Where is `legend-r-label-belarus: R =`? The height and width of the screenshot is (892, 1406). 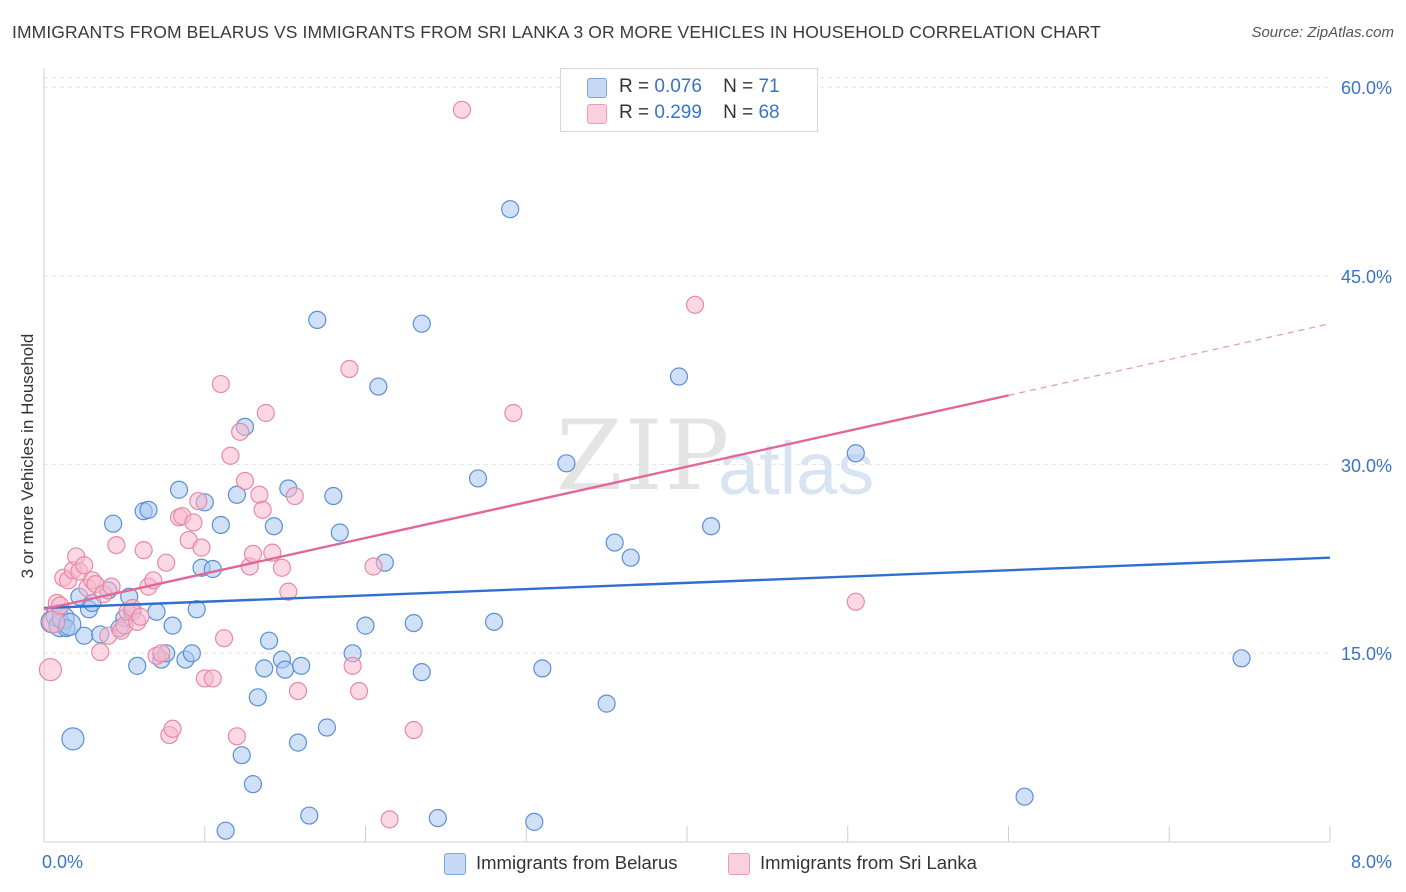 legend-r-label-belarus: R = is located at coordinates (634, 86).